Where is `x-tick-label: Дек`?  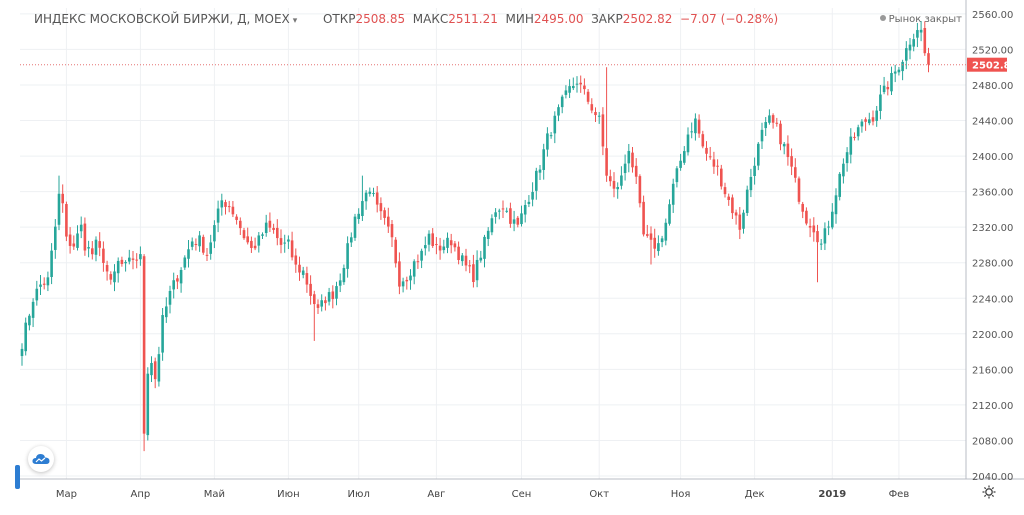
x-tick-label: Дек is located at coordinates (755, 494).